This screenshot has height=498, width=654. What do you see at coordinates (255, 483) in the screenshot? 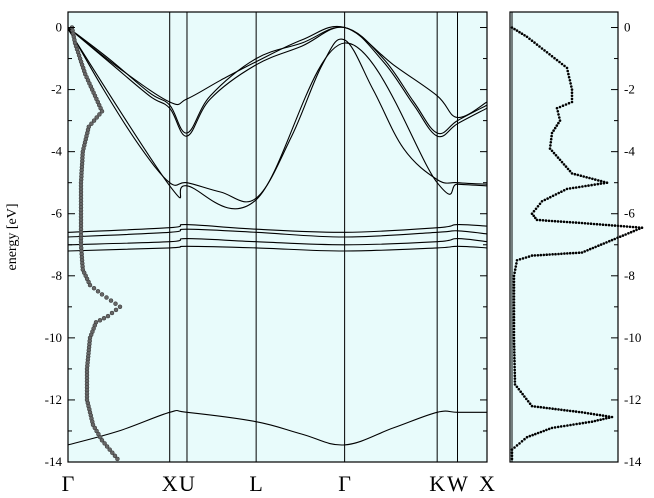
I see `kpoint-label: L` at bounding box center [255, 483].